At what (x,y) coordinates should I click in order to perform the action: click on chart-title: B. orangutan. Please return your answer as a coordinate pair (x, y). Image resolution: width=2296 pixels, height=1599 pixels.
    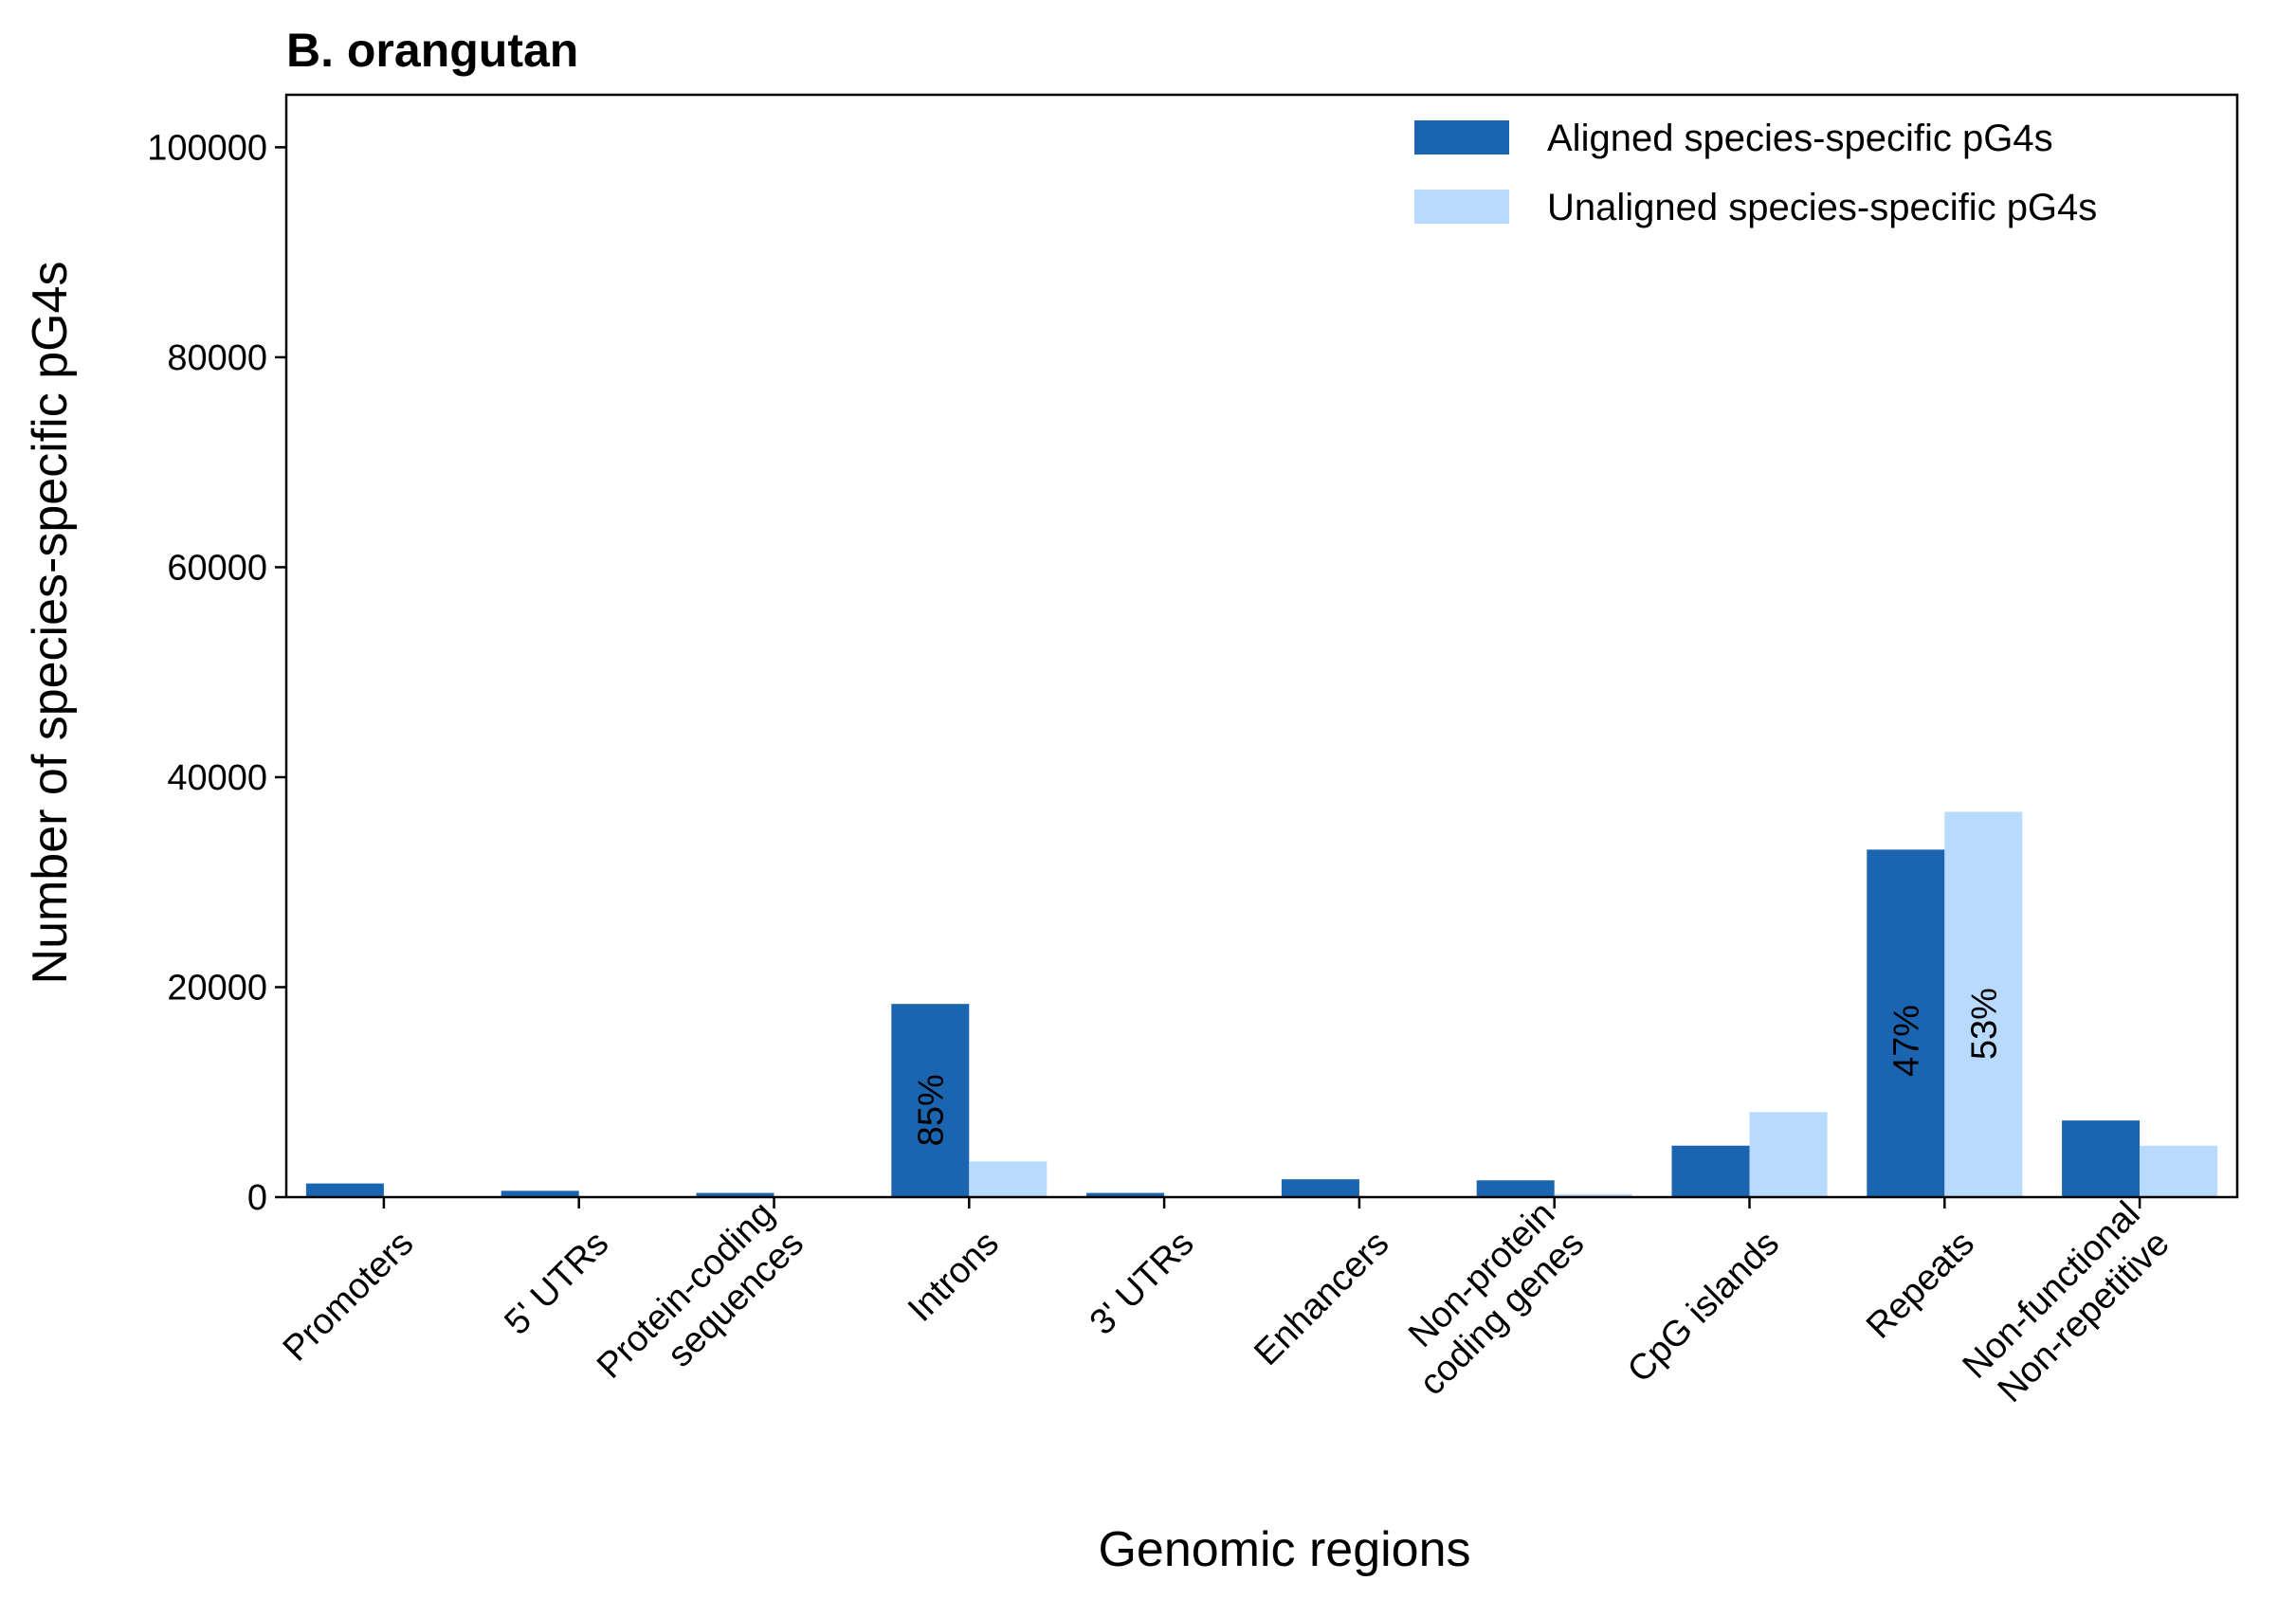
    Looking at the image, I should click on (432, 50).